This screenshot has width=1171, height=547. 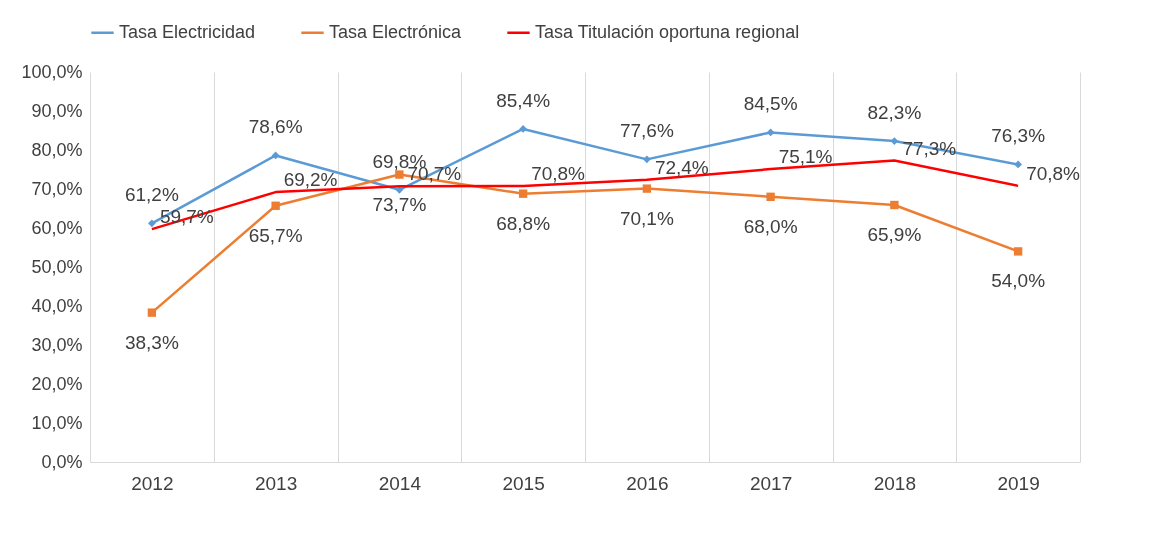 I want to click on y-tick-label: 80,0%, so click(x=57, y=149).